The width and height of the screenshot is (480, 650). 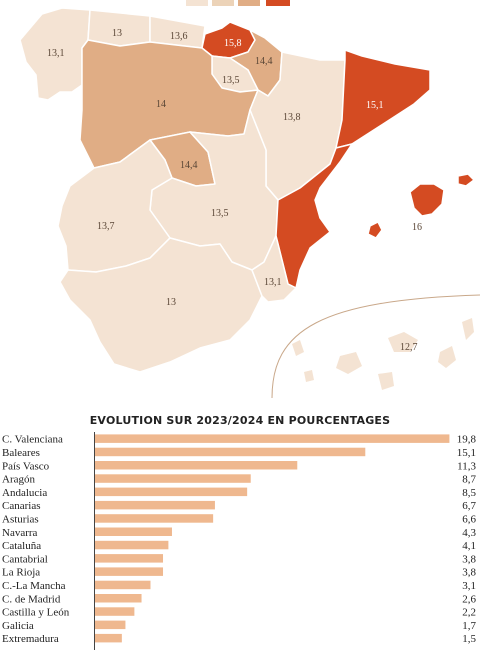 I want to click on value-label: 11,3, so click(x=466, y=466).